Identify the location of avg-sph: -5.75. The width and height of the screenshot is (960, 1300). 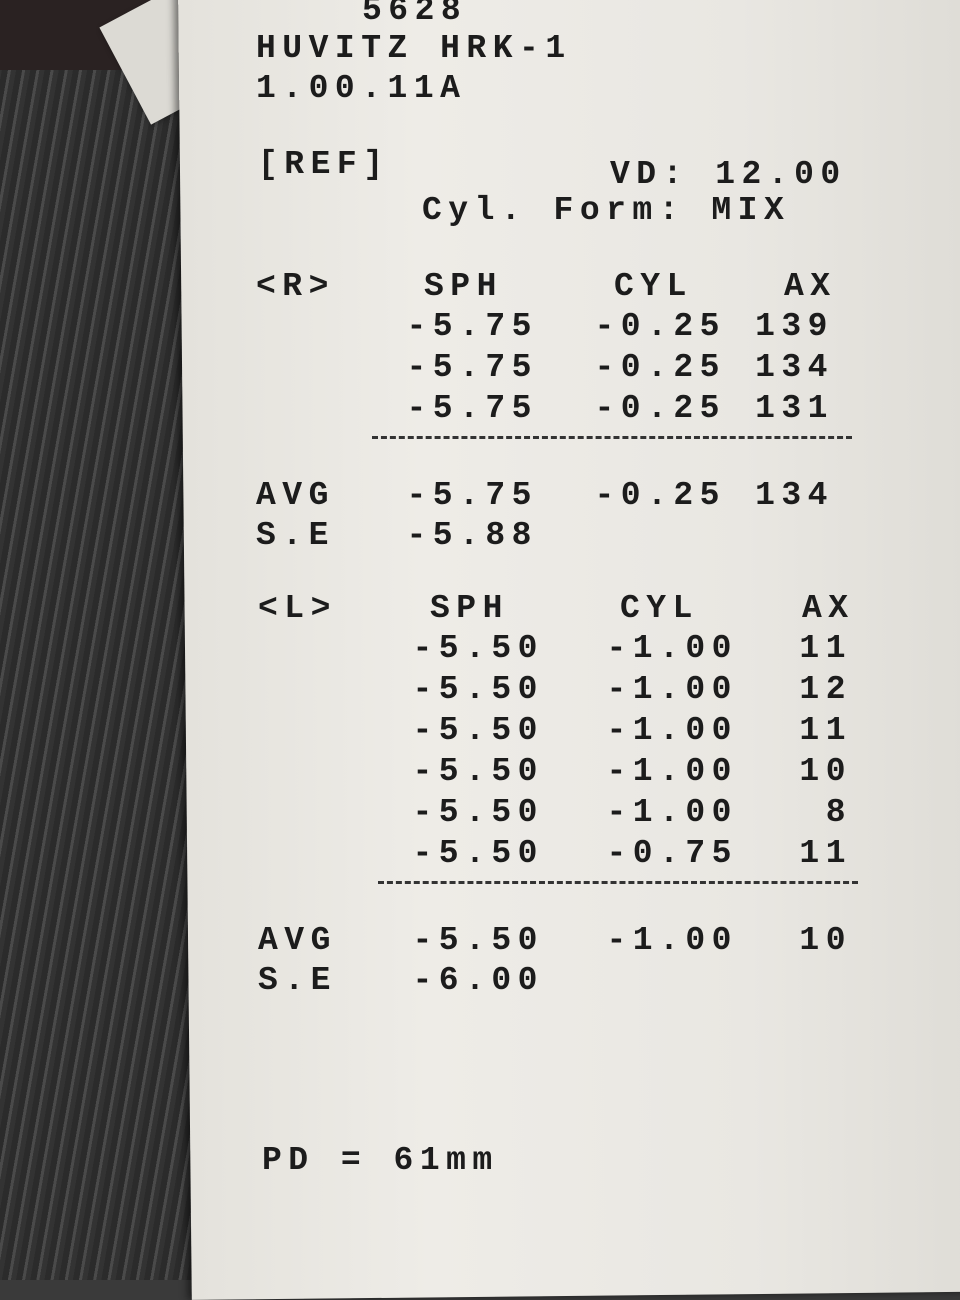
(472, 495).